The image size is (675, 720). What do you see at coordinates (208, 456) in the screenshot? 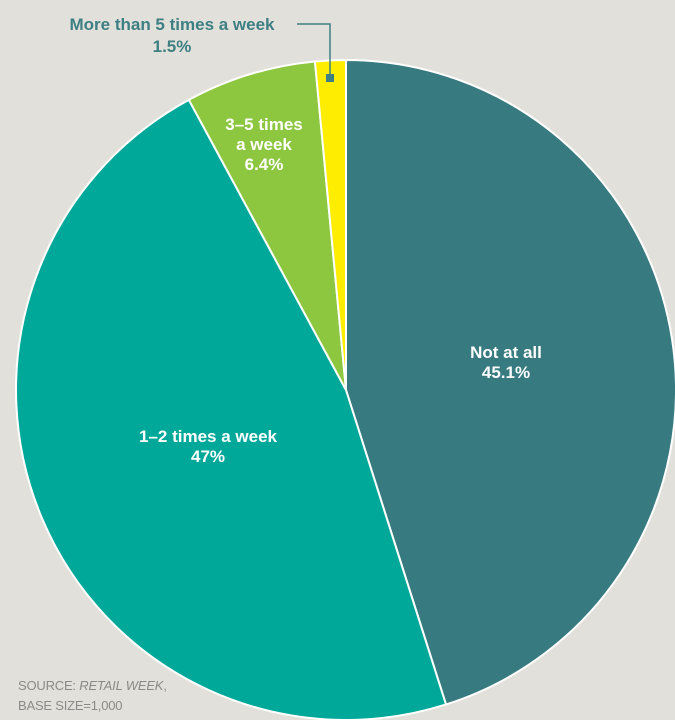
I see `slice-value-label: 47%` at bounding box center [208, 456].